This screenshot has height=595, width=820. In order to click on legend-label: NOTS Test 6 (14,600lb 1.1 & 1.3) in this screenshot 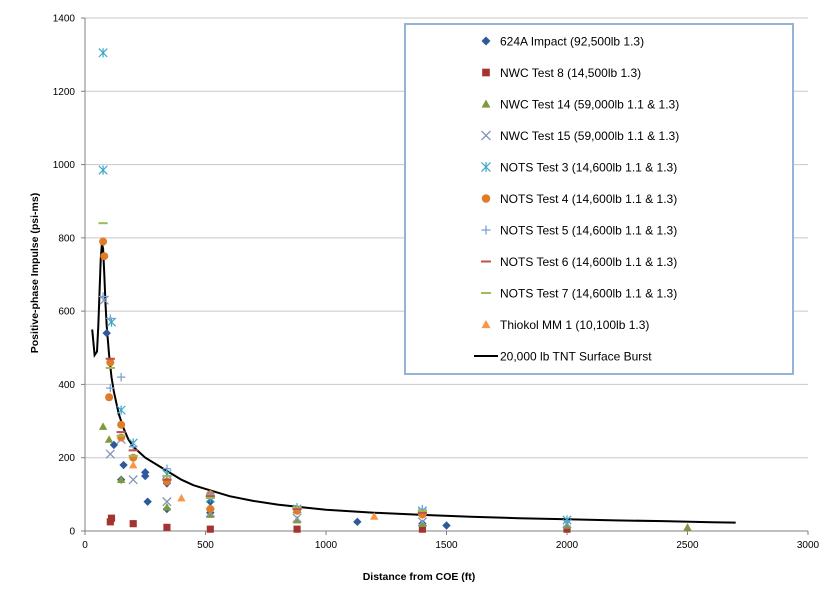, I will do `click(588, 262)`.